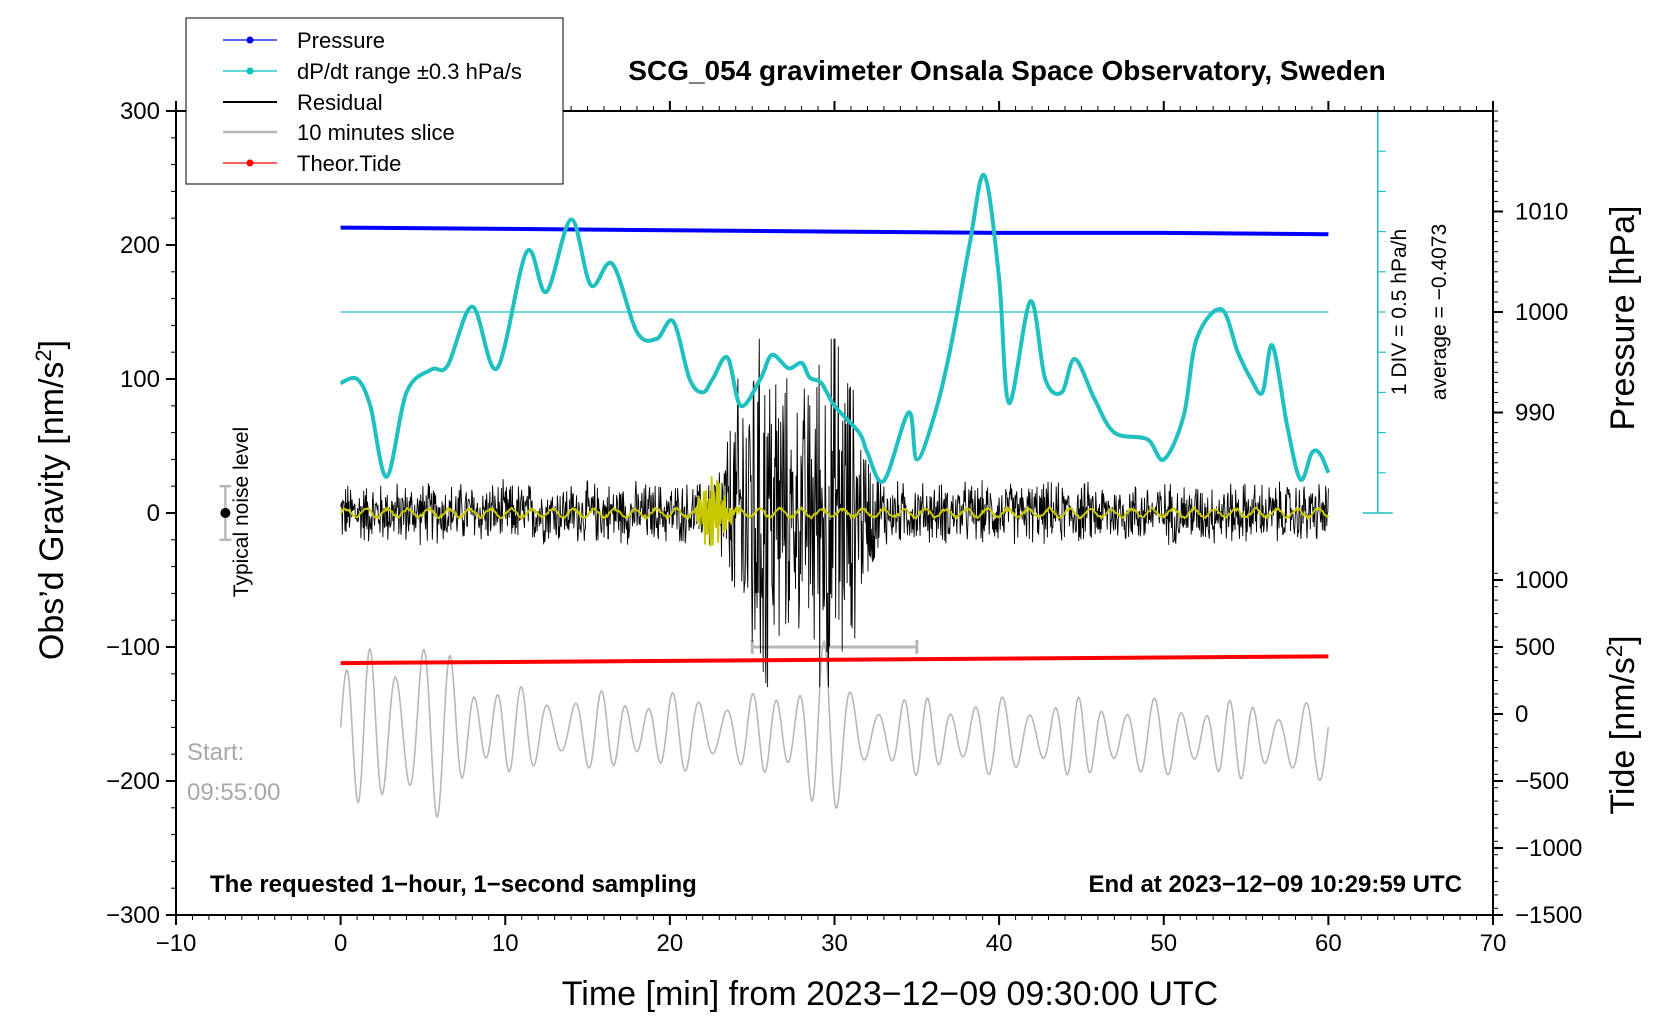  I want to click on scale-note-average: average = −0.4073, so click(1439, 312).